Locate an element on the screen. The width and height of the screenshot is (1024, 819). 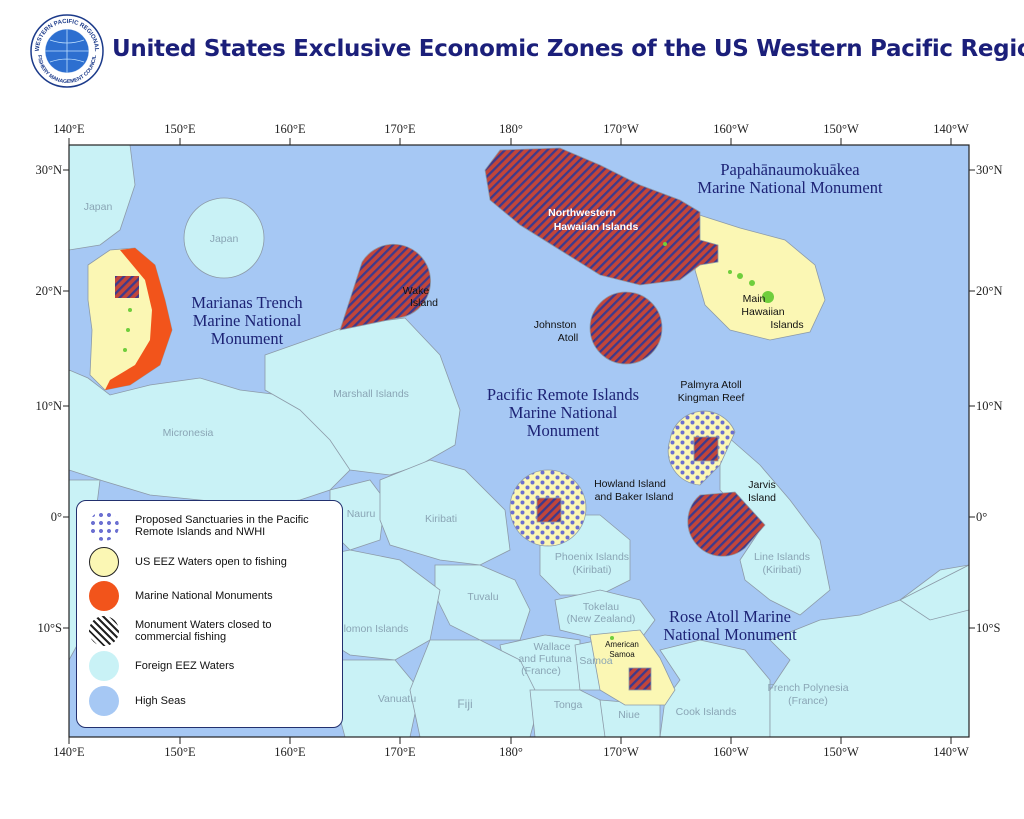
svg-text: Marianas Trench is located at coordinates (247, 302).